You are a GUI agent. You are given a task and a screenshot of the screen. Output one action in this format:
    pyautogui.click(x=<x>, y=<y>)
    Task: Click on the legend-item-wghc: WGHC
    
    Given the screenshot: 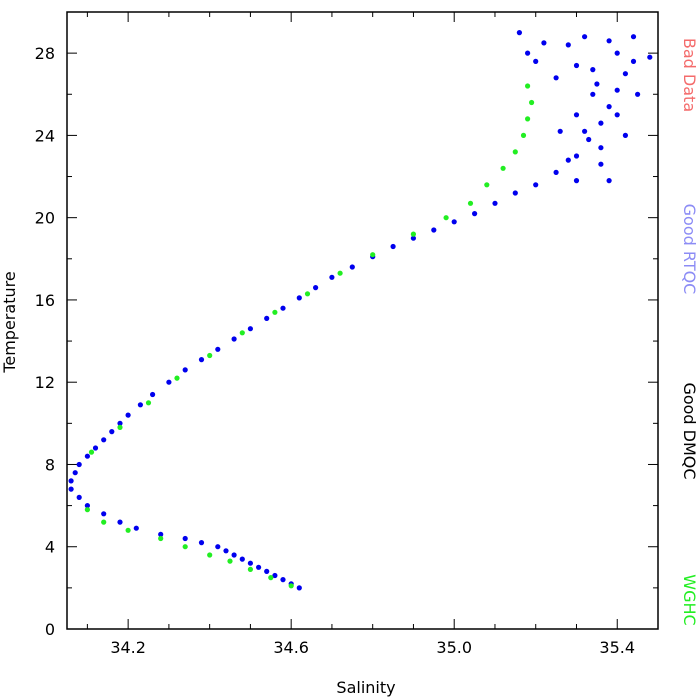 What is the action you would take?
    pyautogui.click(x=689, y=599)
    